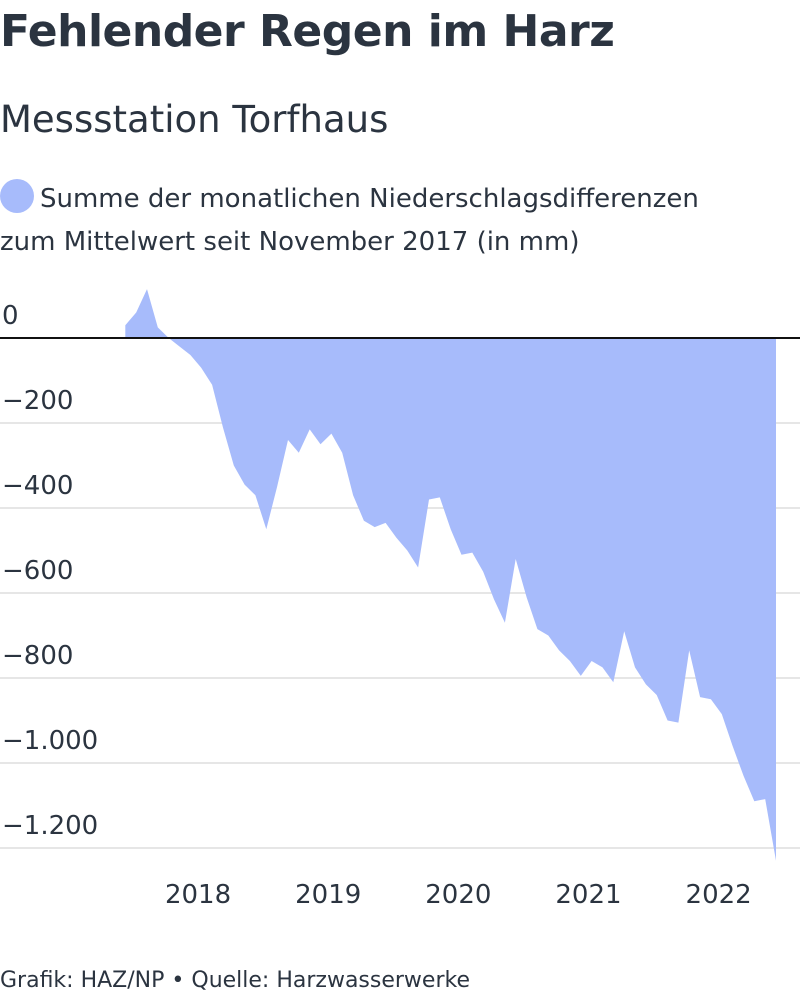  What do you see at coordinates (198, 895) in the screenshot?
I see `x-tick-label: 2018` at bounding box center [198, 895].